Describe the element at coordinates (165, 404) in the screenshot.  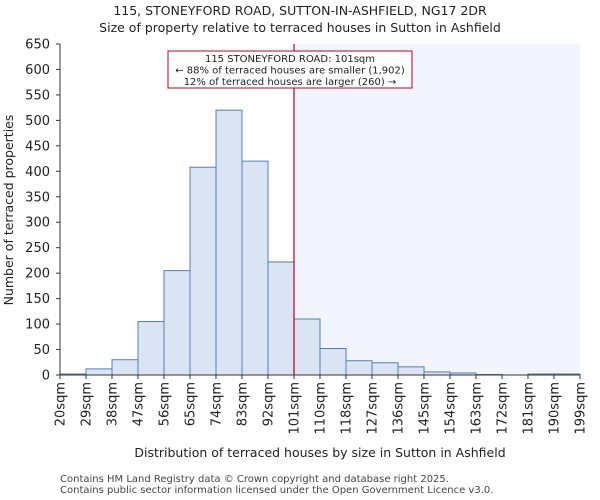
I see `x-tick-label: 56sqm` at that location.